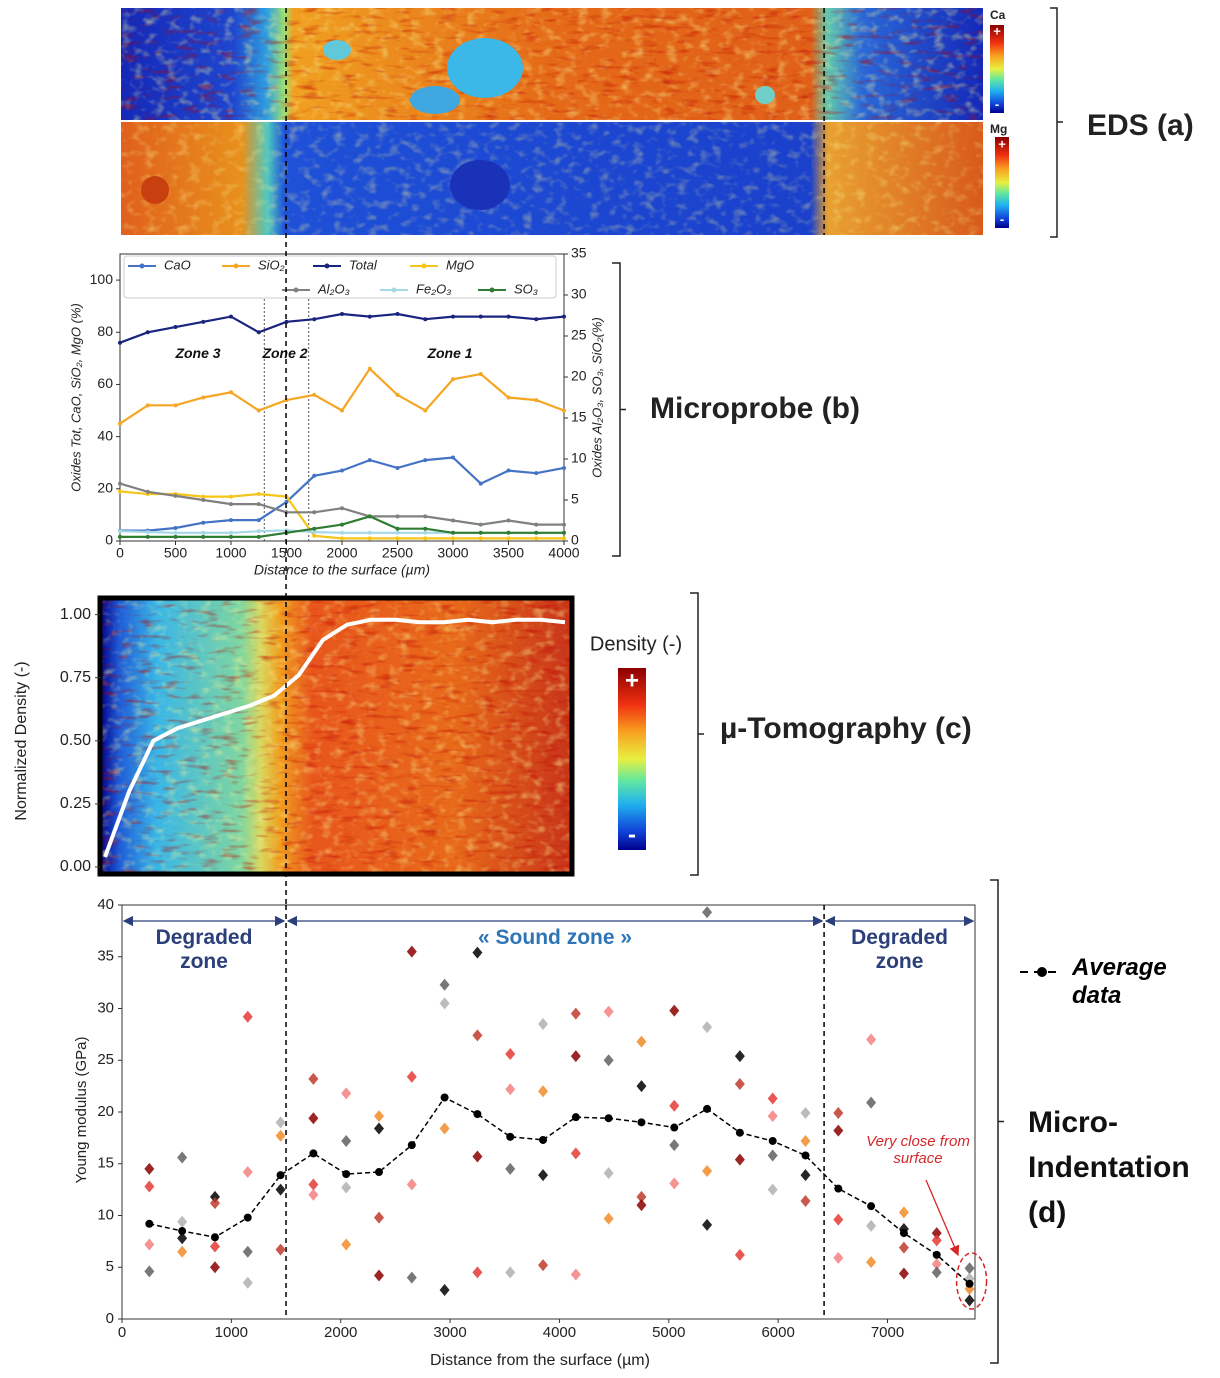  Describe the element at coordinates (337, 50) in the screenshot. I see `eds-grain` at that location.